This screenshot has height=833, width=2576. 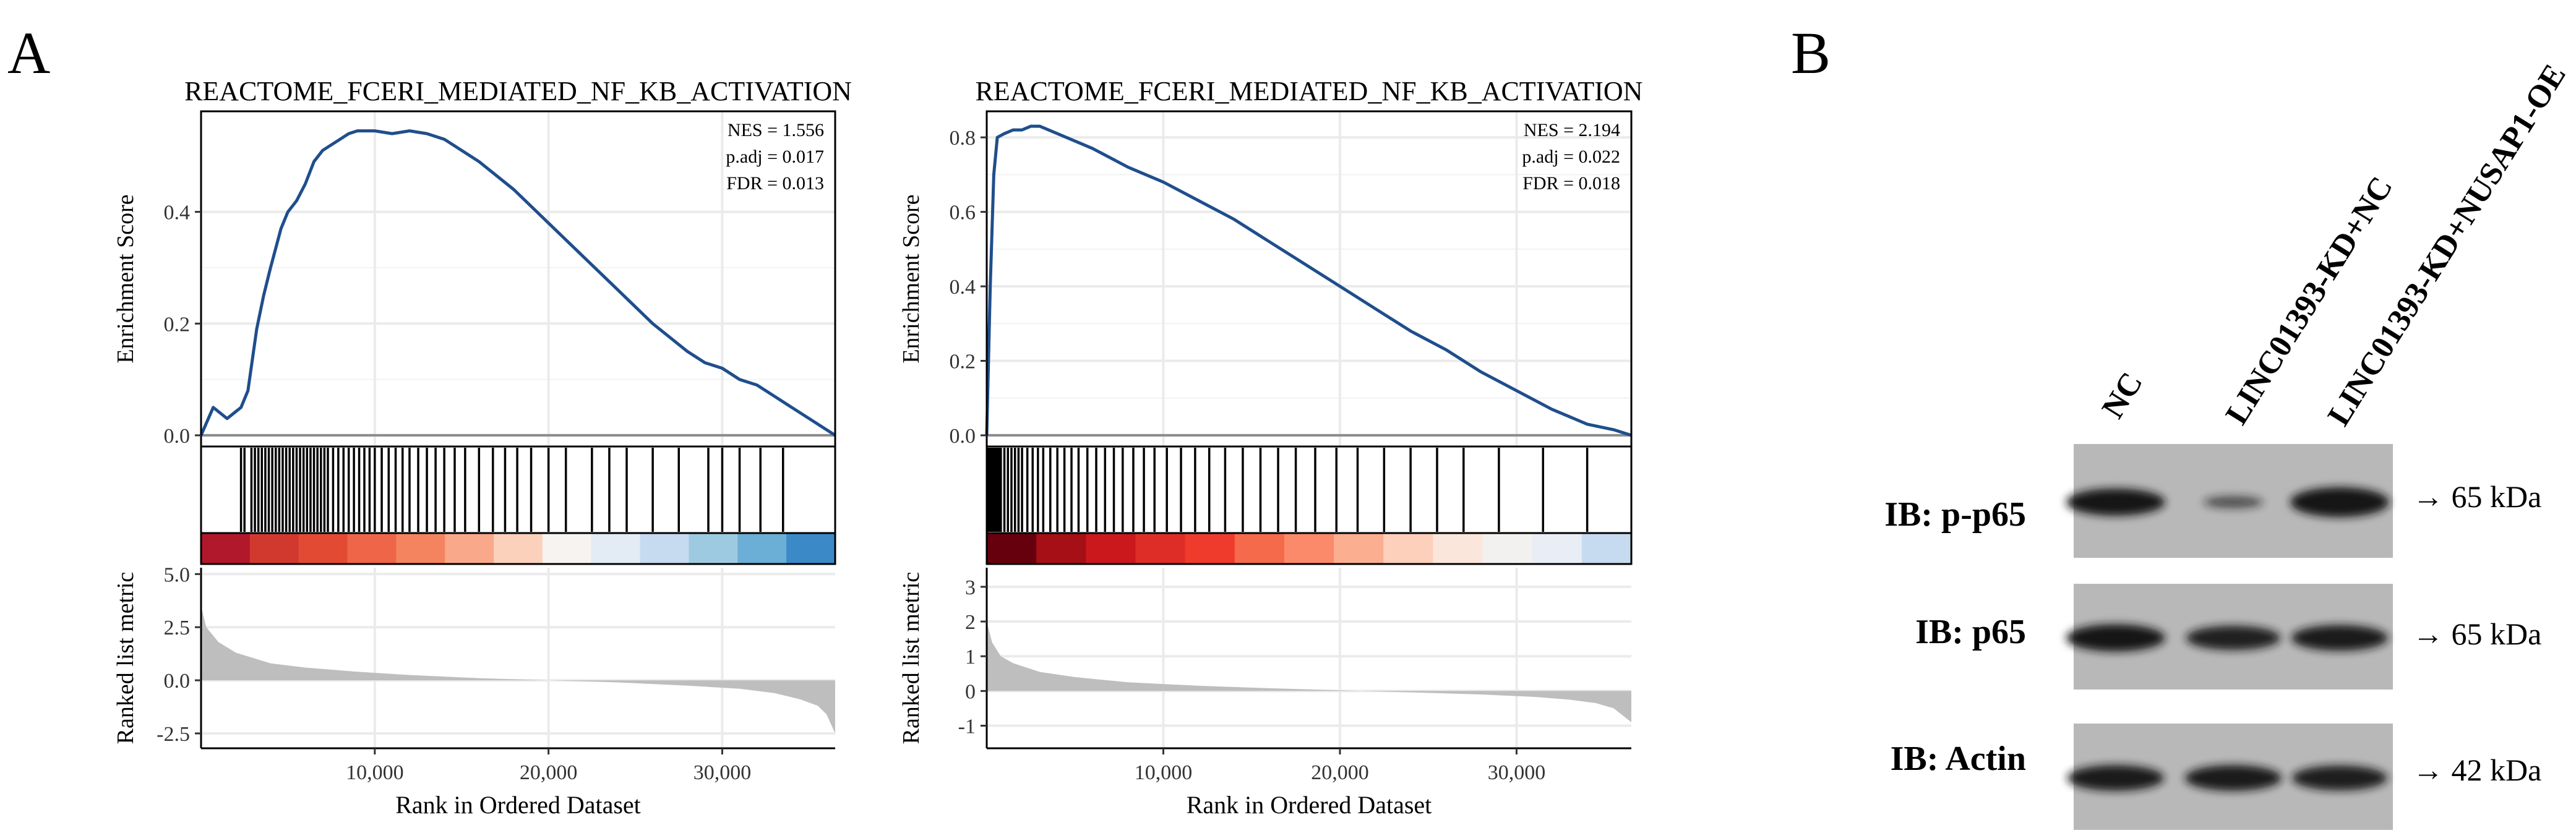 What do you see at coordinates (177, 681) in the screenshot?
I see `rm-y-tick-label: 0.0` at bounding box center [177, 681].